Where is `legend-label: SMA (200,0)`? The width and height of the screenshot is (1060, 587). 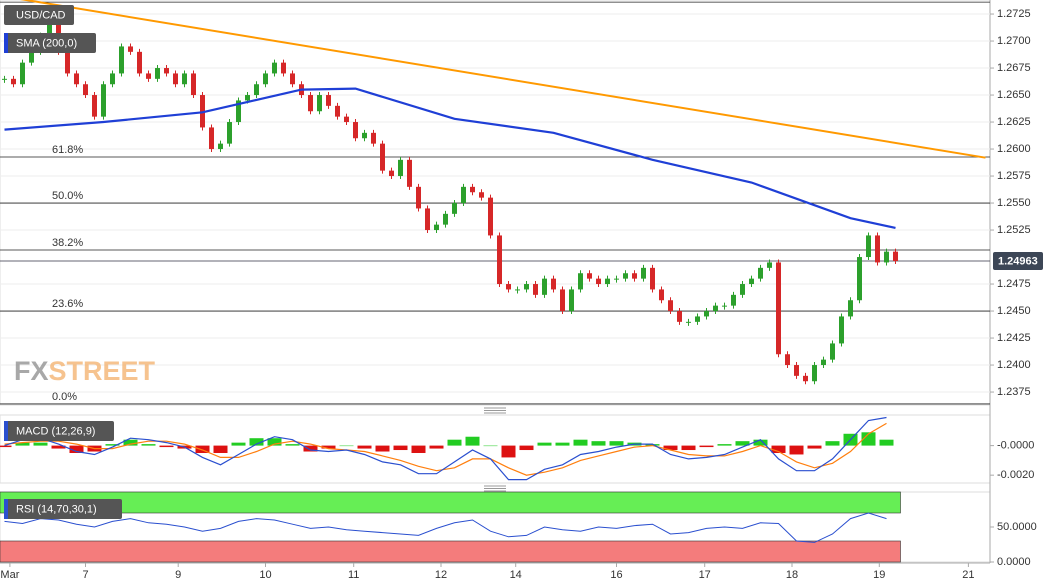
legend-label: SMA (200,0) is located at coordinates (46, 43).